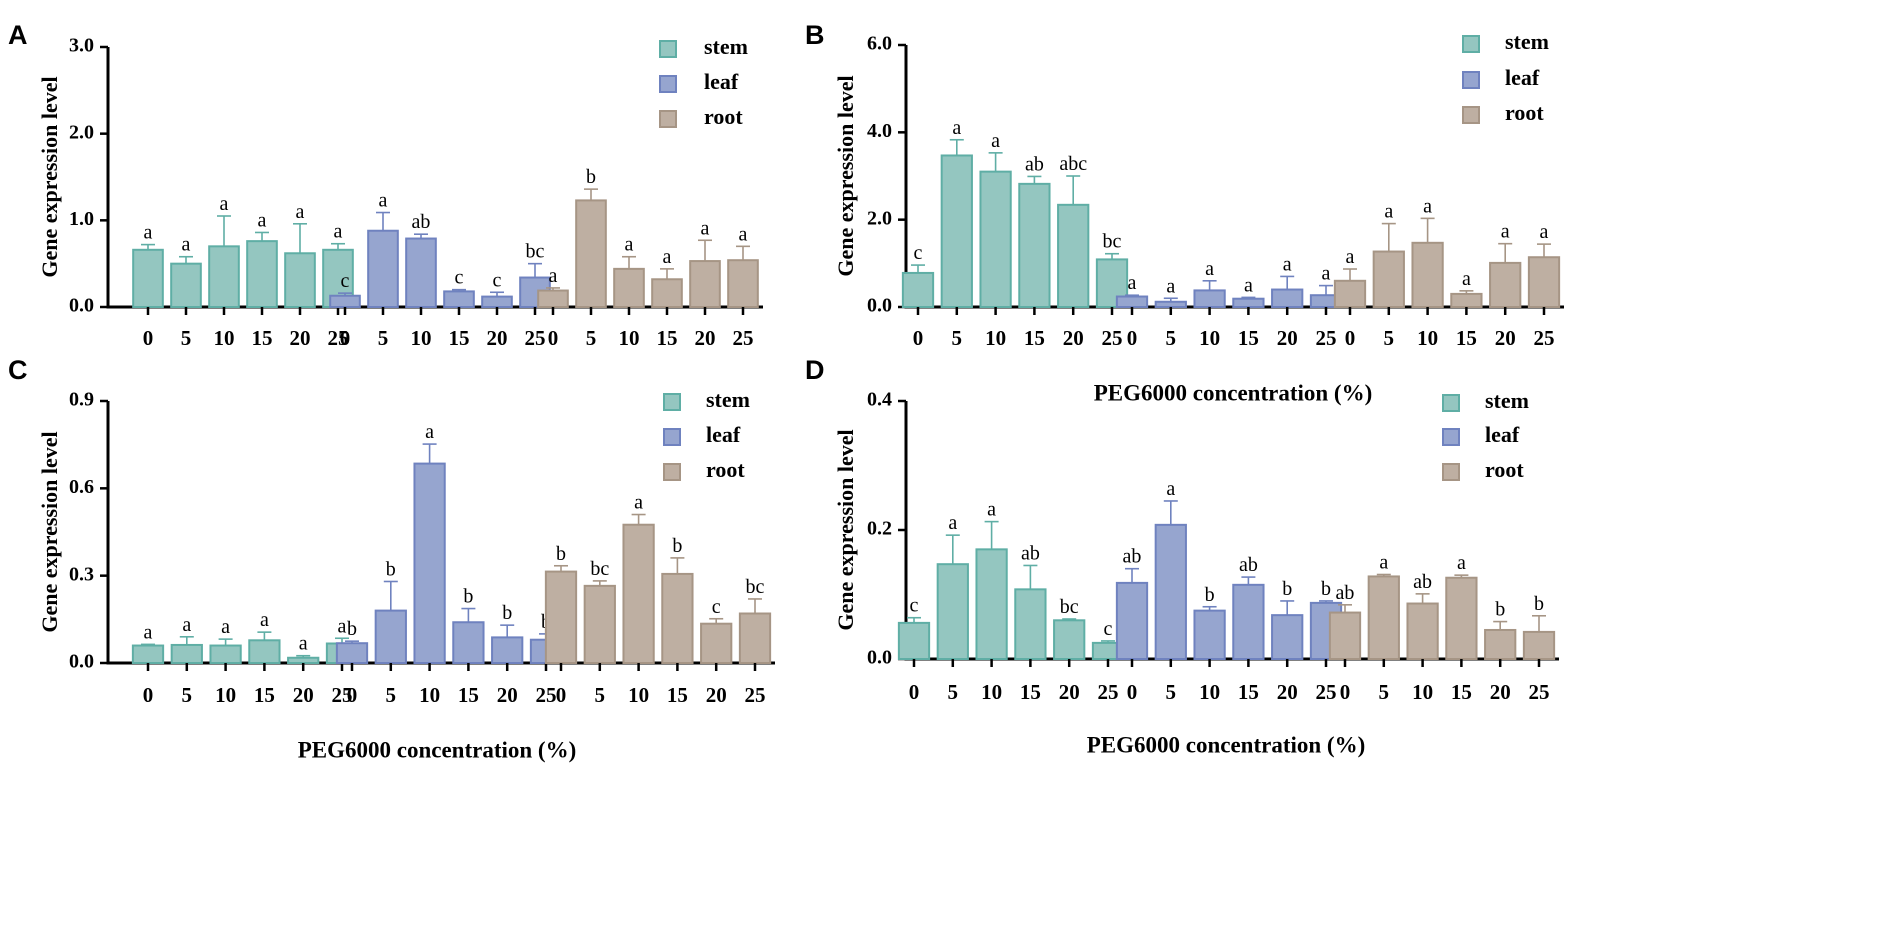 This screenshot has width=1904, height=925. I want to click on y-tick-label: 2.0, so click(879, 218).